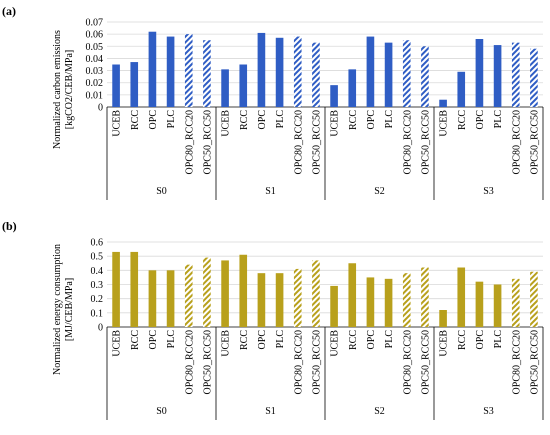 This screenshot has width=550, height=435. I want to click on y-tick-label: 0.04, so click(95, 59).